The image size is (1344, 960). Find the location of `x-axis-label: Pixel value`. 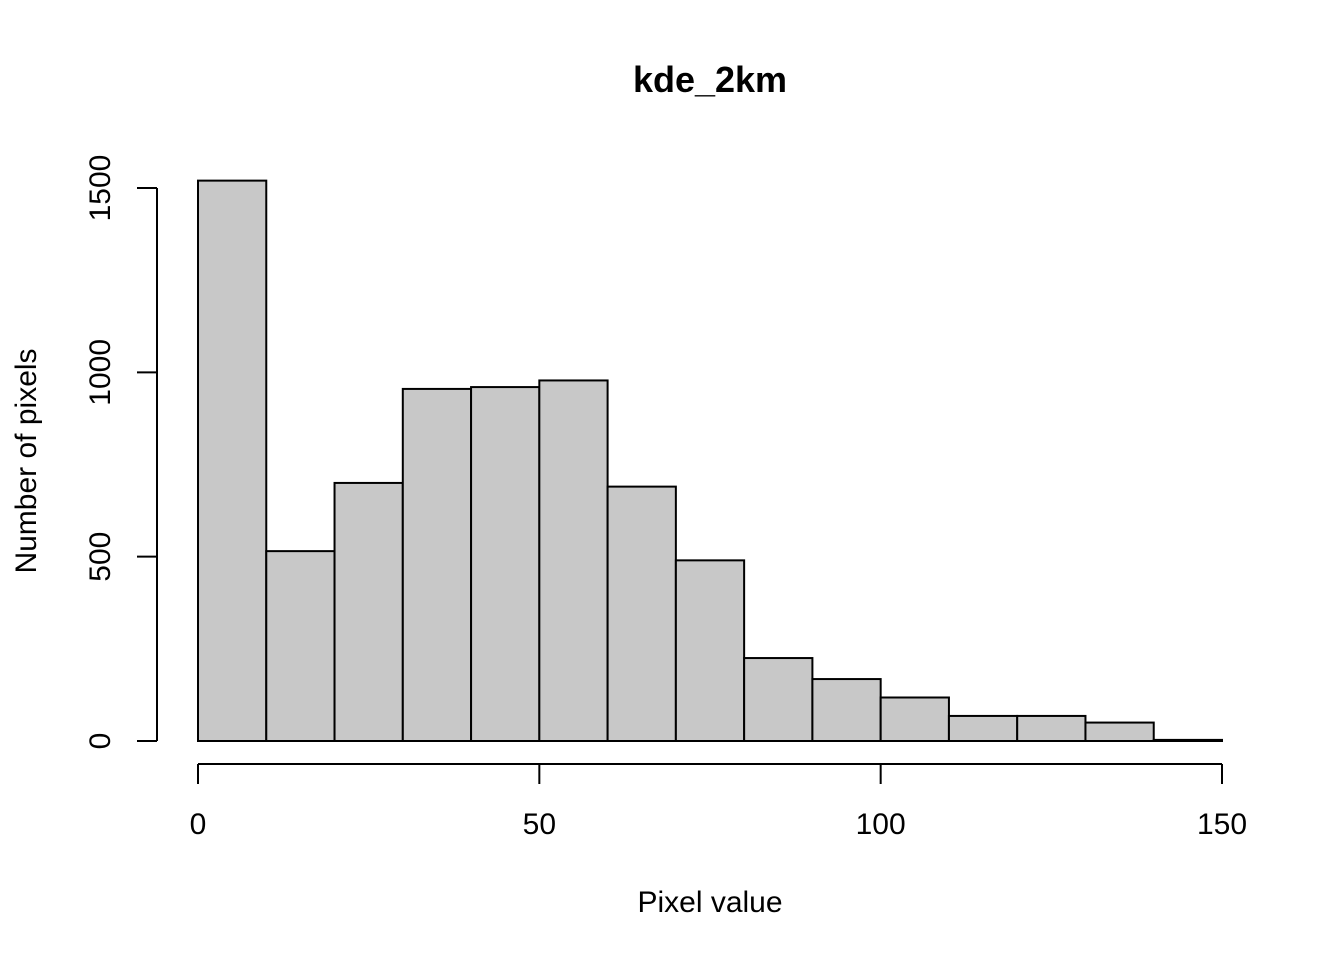

x-axis-label: Pixel value is located at coordinates (709, 902).